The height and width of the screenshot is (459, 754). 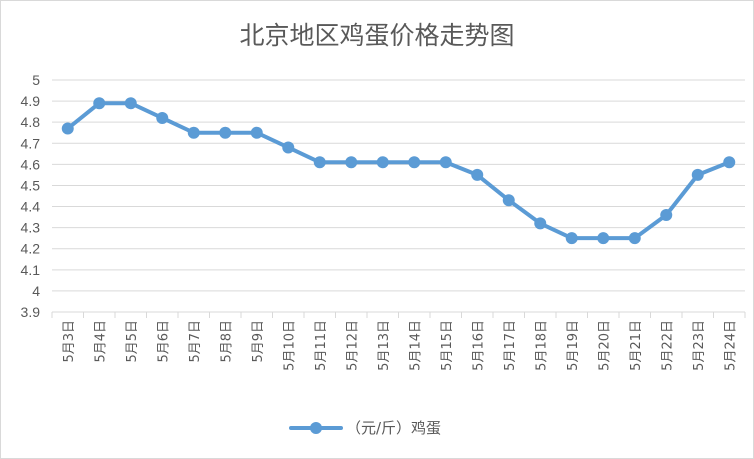 I want to click on y-tick-label: 4.5, so click(x=31, y=185).